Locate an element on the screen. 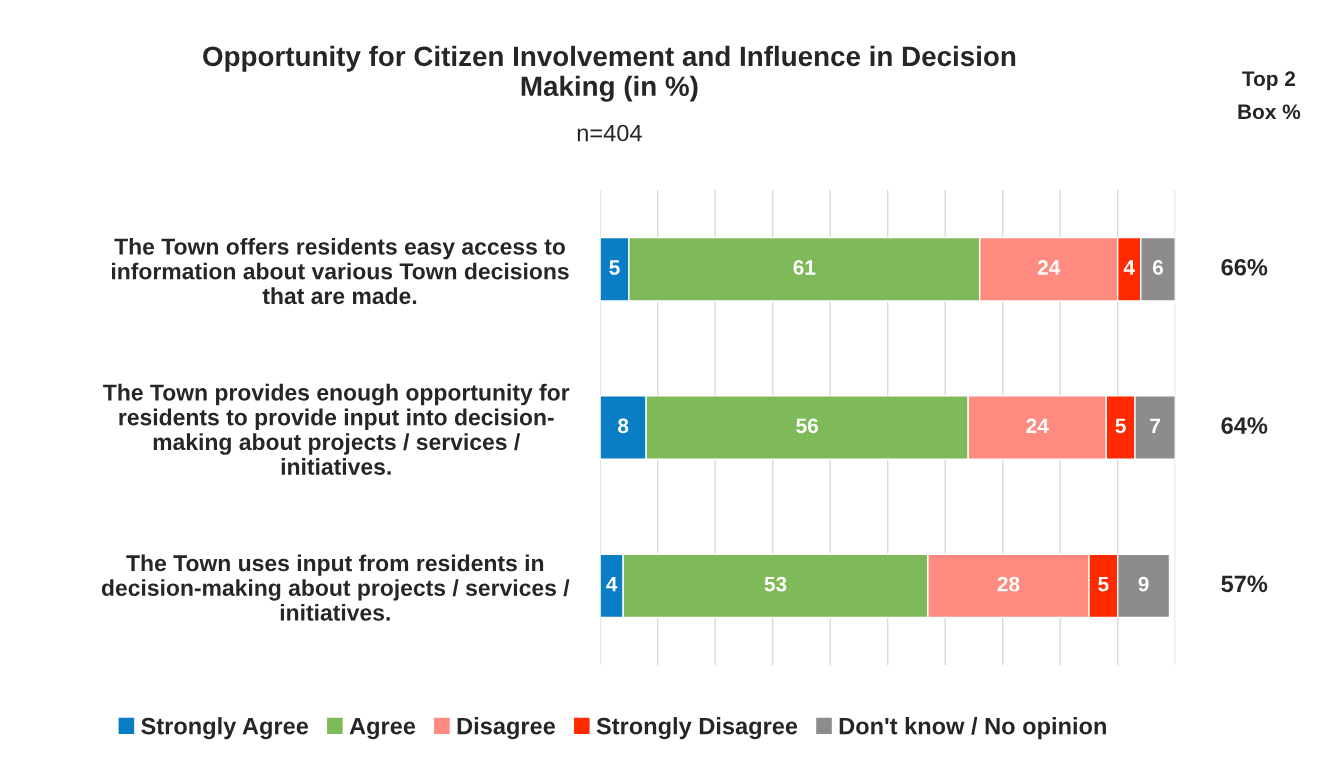 This screenshot has width=1319, height=776. y-tick-label: The Town provides enough opportunity for residents to provide input into decision- making about projects / services / initiatives. is located at coordinates (336, 429).